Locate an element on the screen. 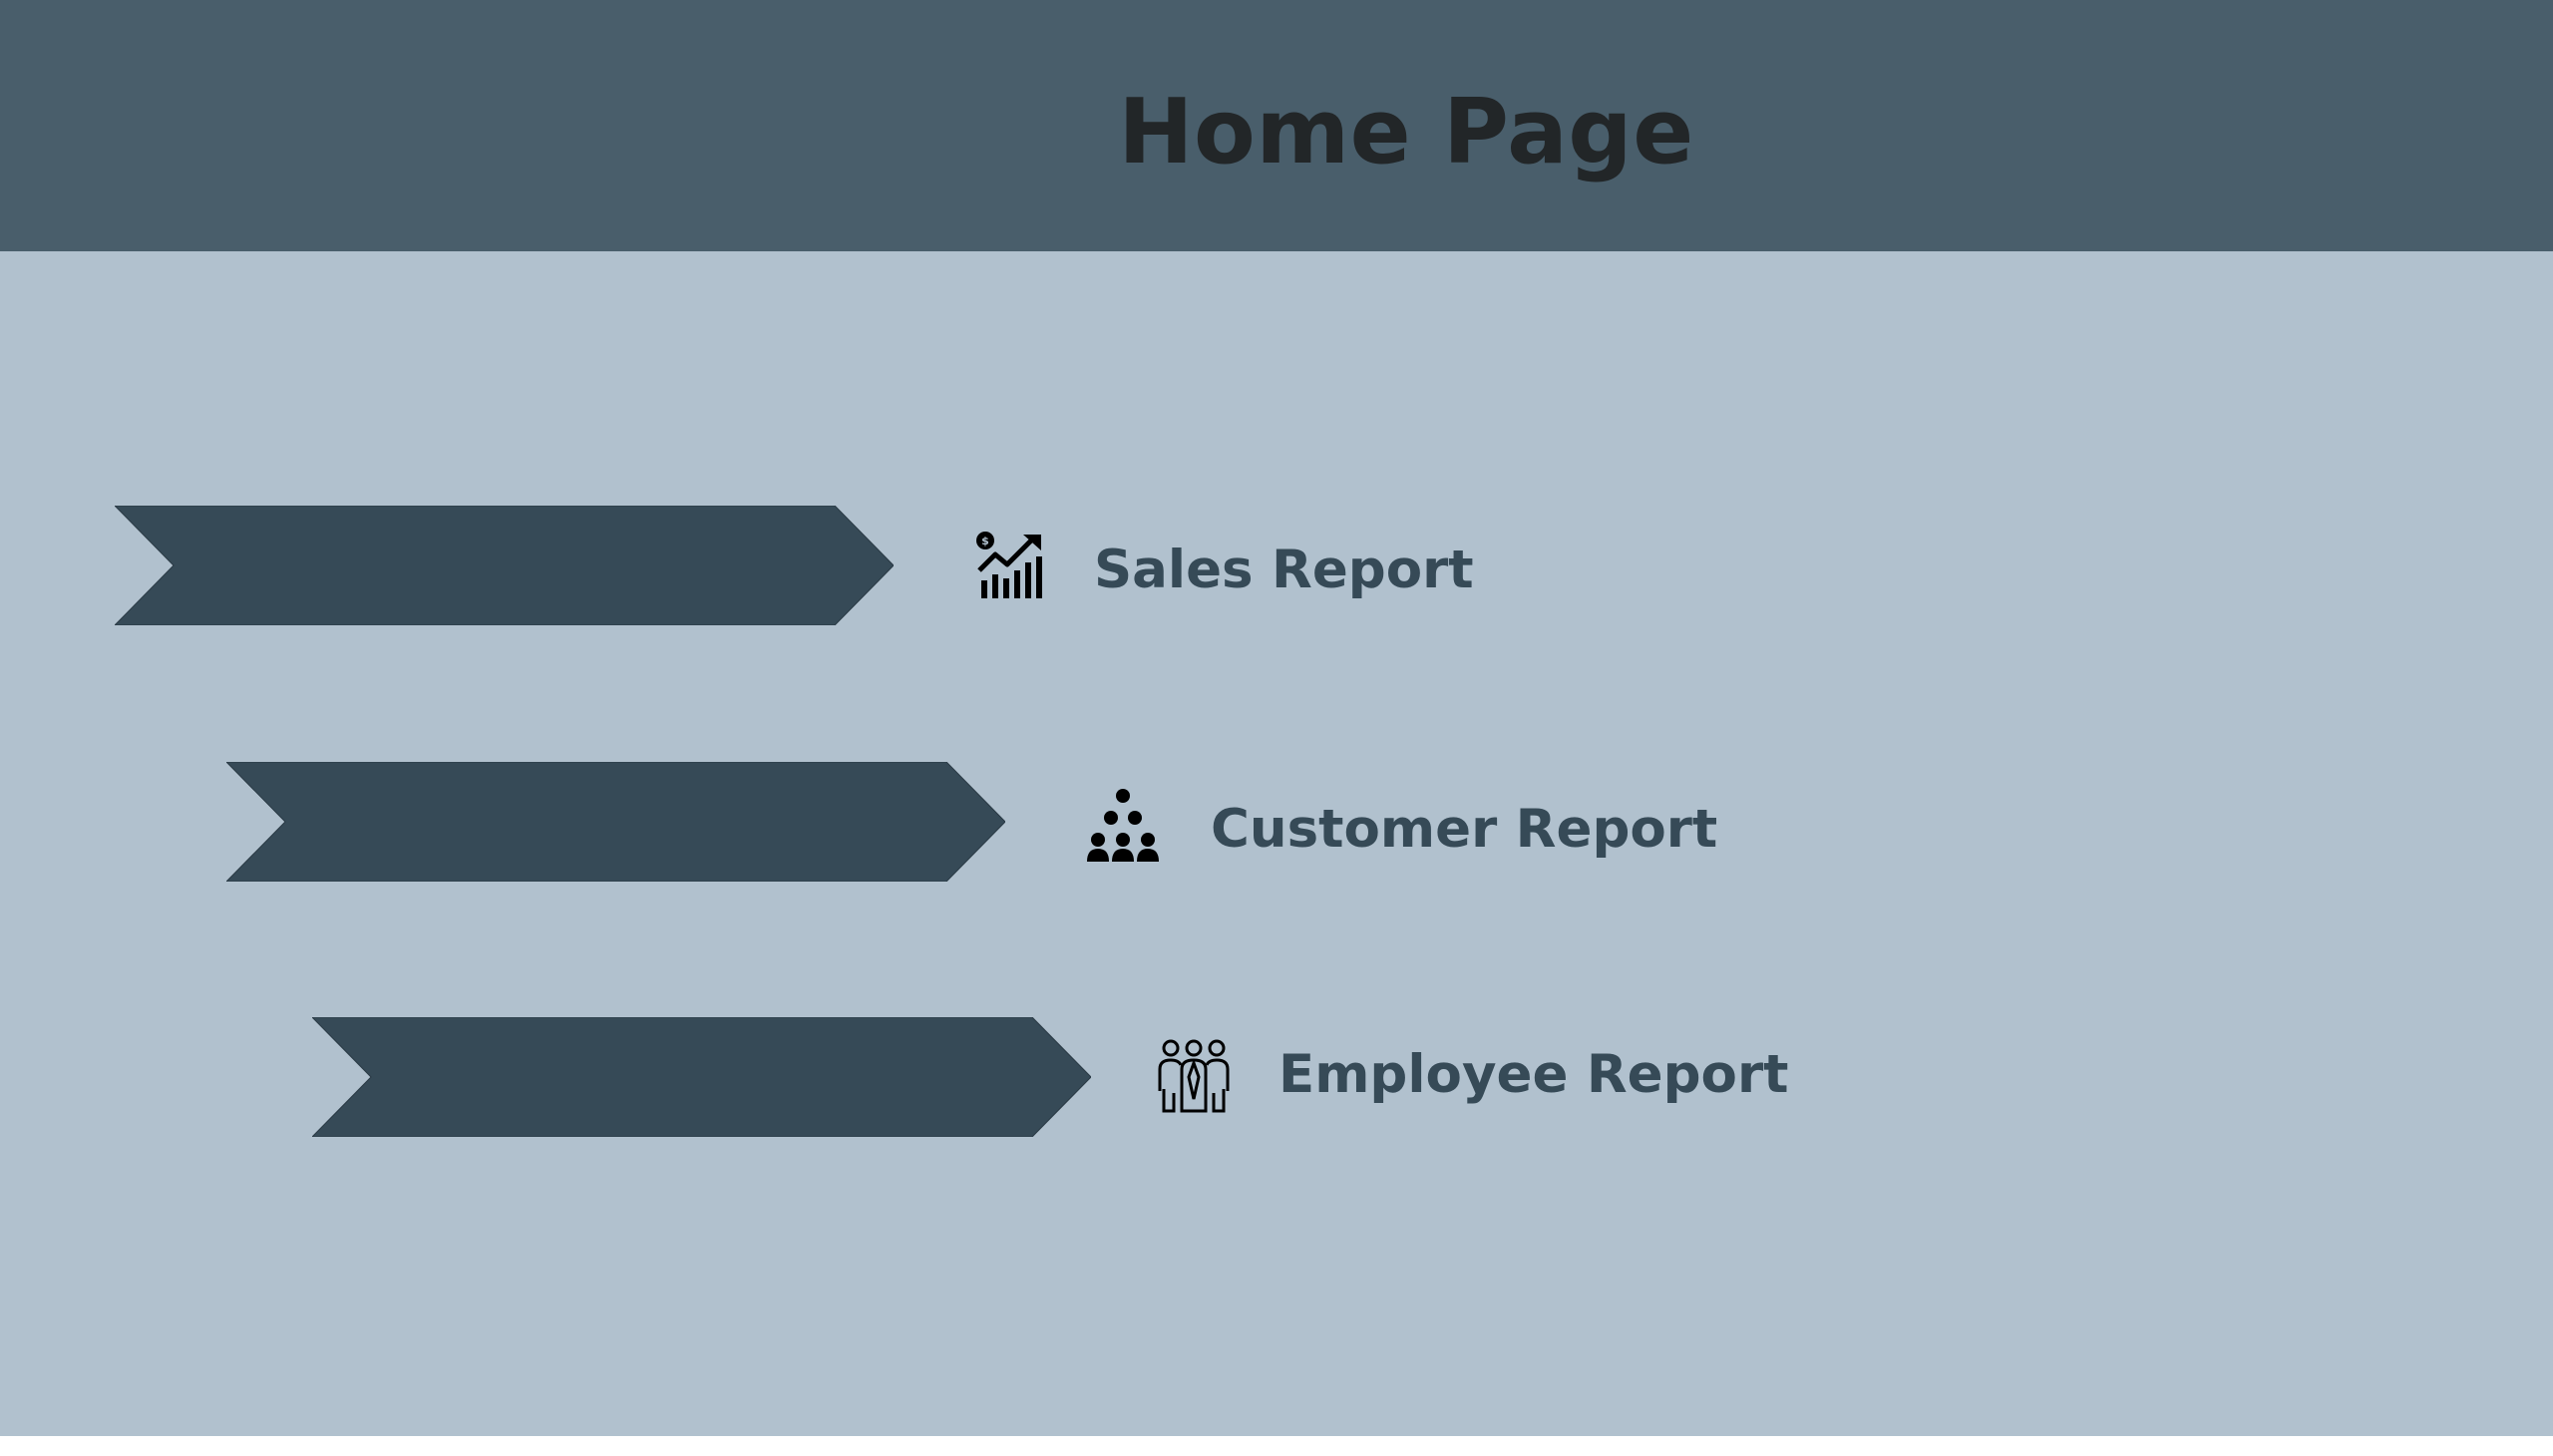  sales-chart-icon: $ is located at coordinates (1011, 568).